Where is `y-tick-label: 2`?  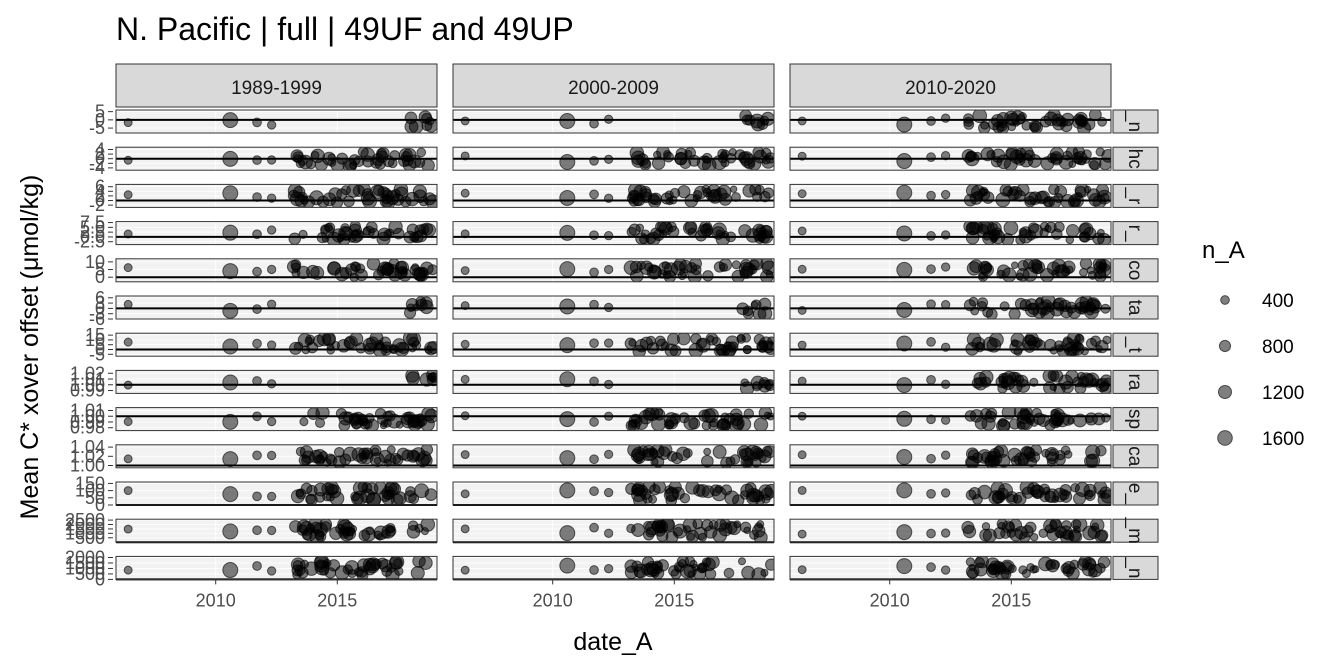
y-tick-label: 2 is located at coordinates (100, 154).